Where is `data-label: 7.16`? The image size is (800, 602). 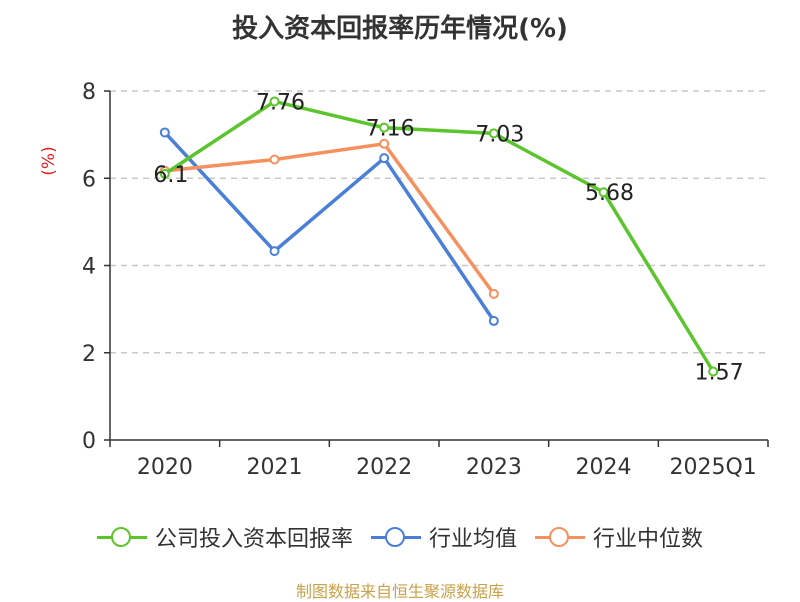
data-label: 7.16 is located at coordinates (390, 129).